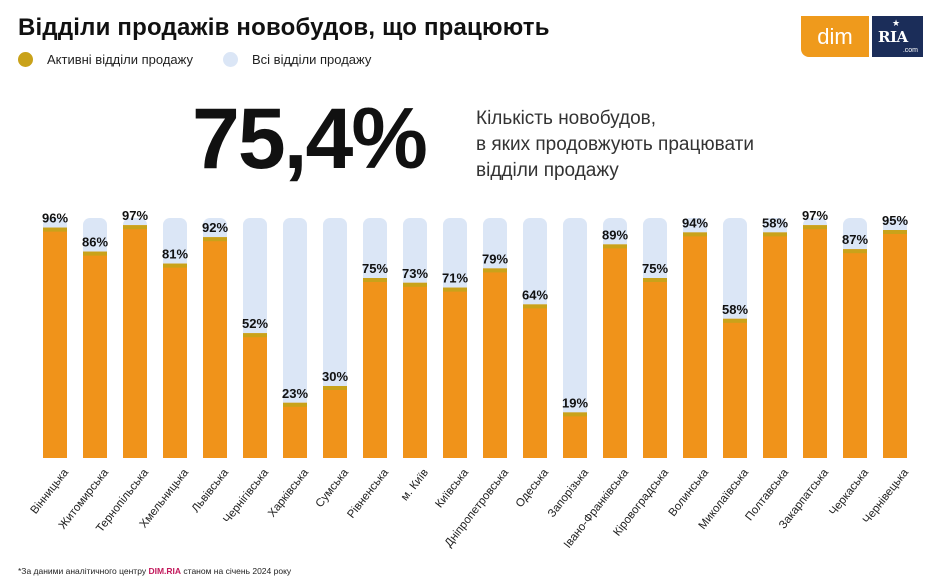  Describe the element at coordinates (211, 490) in the screenshot. I see `category-label-5: Львівська` at that location.